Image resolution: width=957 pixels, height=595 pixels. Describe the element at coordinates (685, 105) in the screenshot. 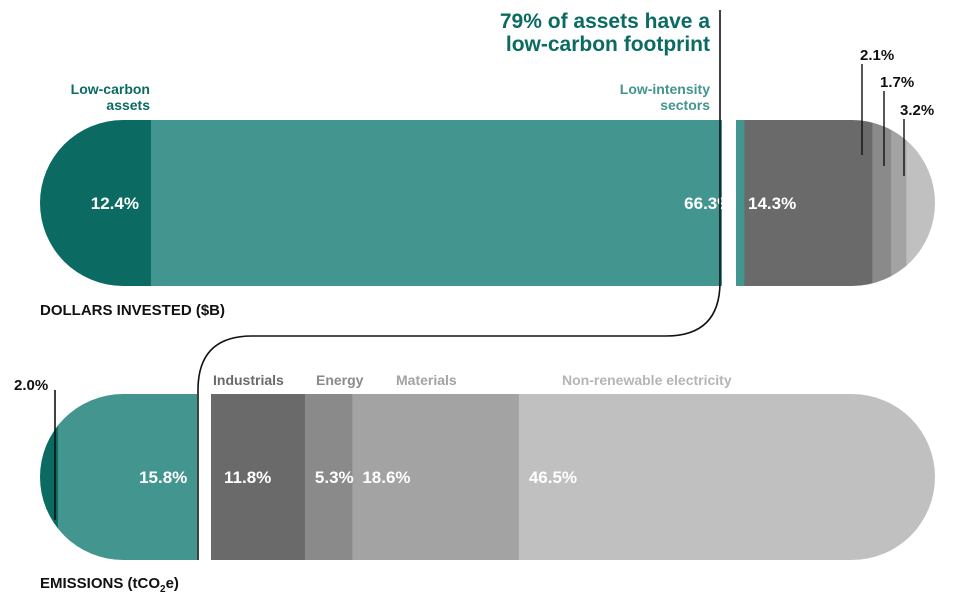

I see `dollars-low-intensity-sectors-category-label: sectors` at that location.